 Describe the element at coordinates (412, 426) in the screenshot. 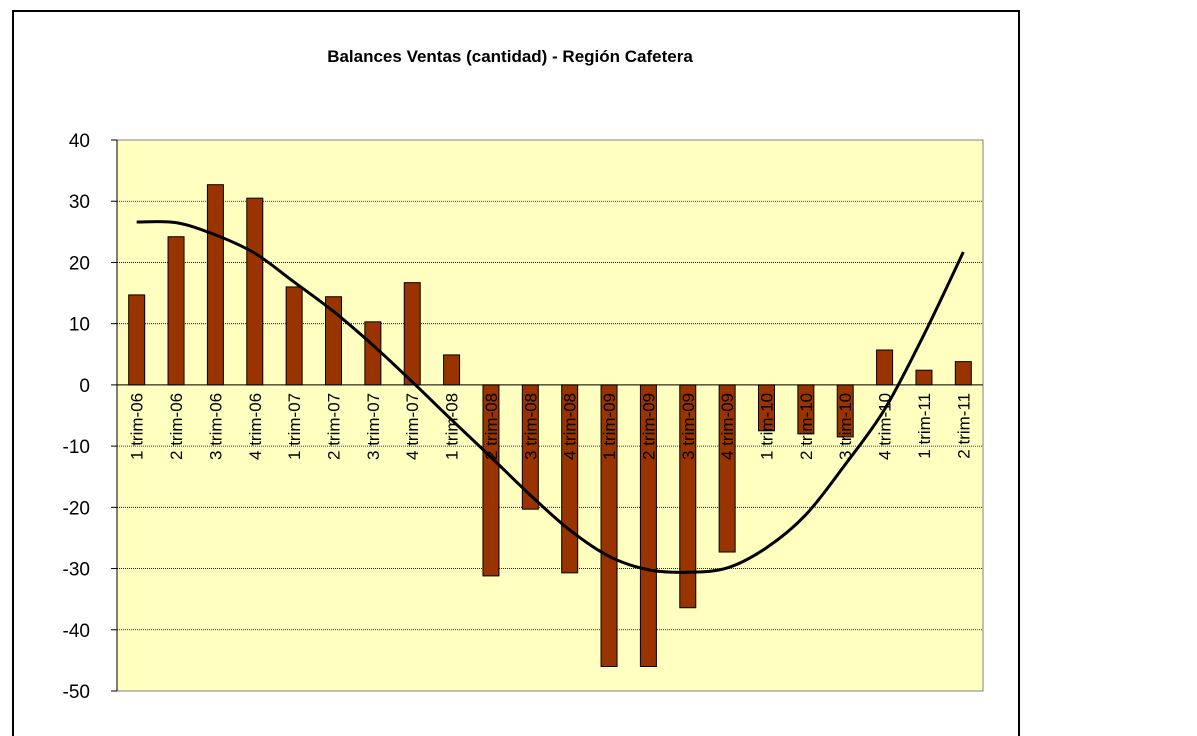

I see `x-tick-label: 4 trim-07` at that location.